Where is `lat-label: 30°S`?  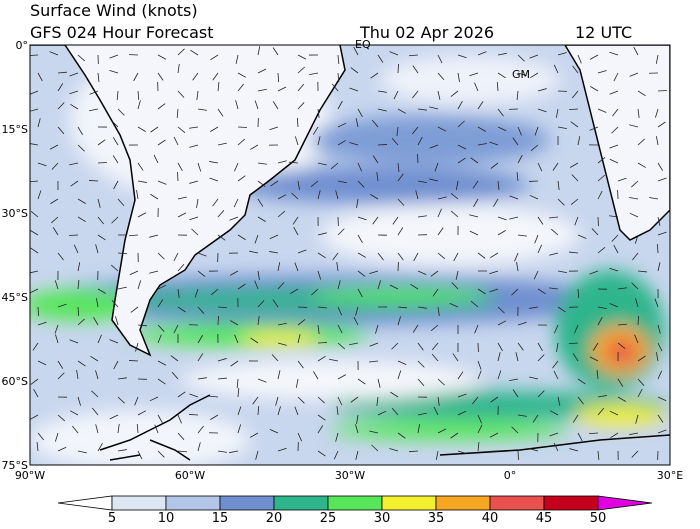
lat-label: 30°S is located at coordinates (15, 213).